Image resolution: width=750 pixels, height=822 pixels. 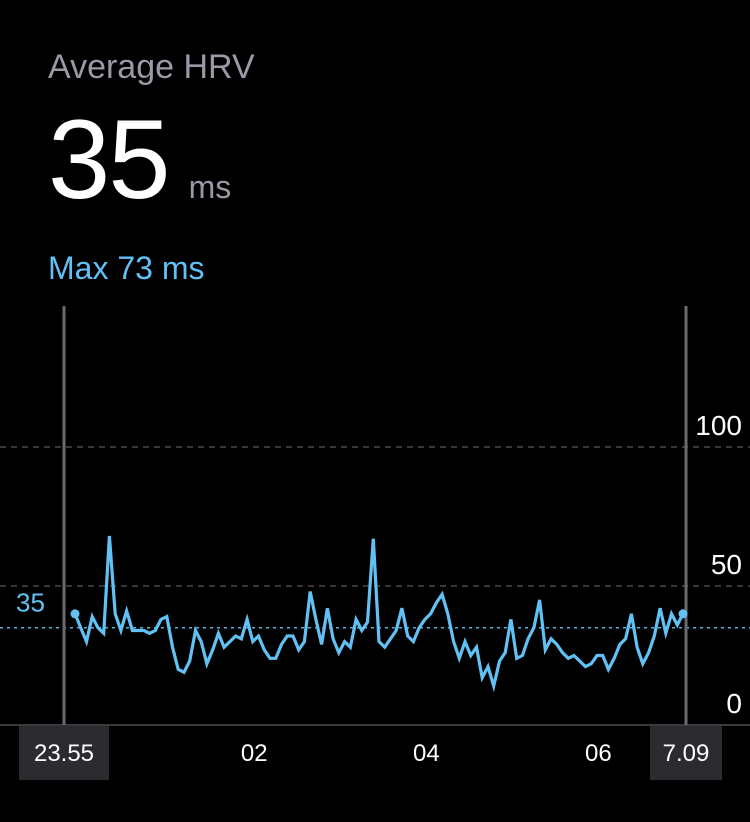 I want to click on series-end-dot, so click(x=683, y=614).